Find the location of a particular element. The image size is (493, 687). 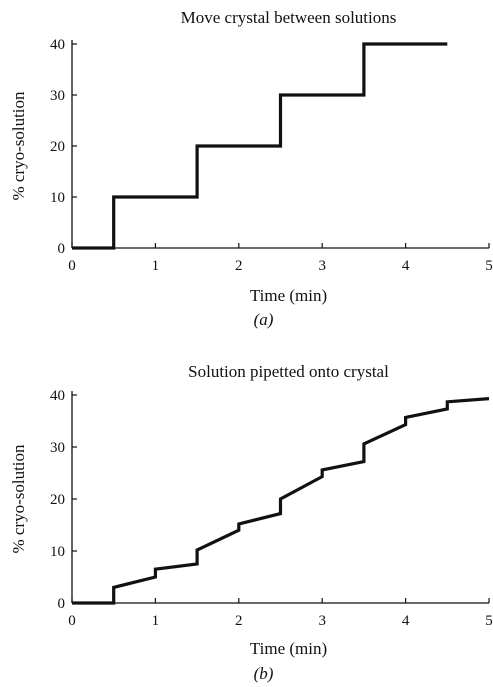

chart-b-y-tick-label: 0 is located at coordinates (62, 604).